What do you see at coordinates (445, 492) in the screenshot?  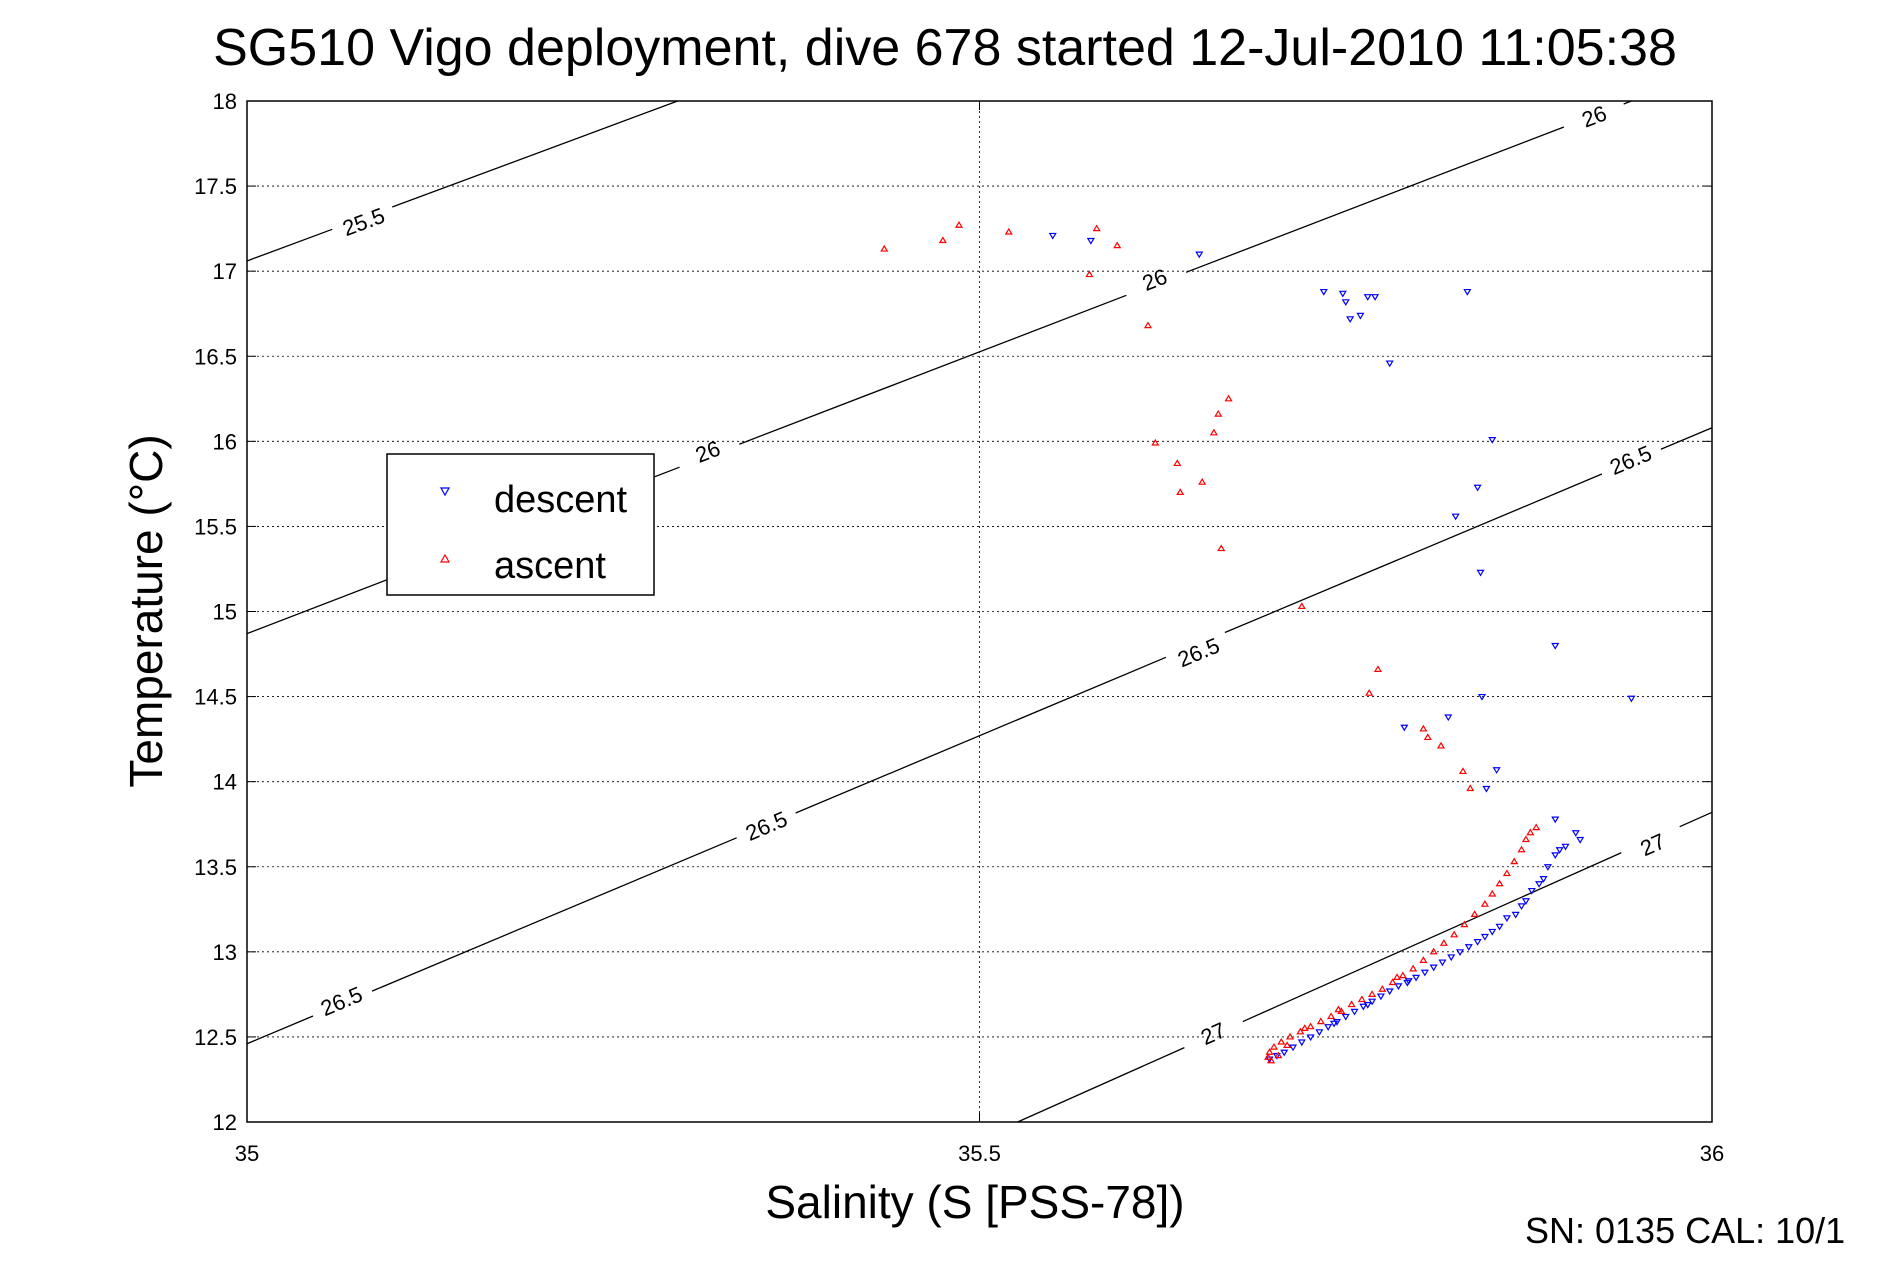 I see `legend-descent-marker` at bounding box center [445, 492].